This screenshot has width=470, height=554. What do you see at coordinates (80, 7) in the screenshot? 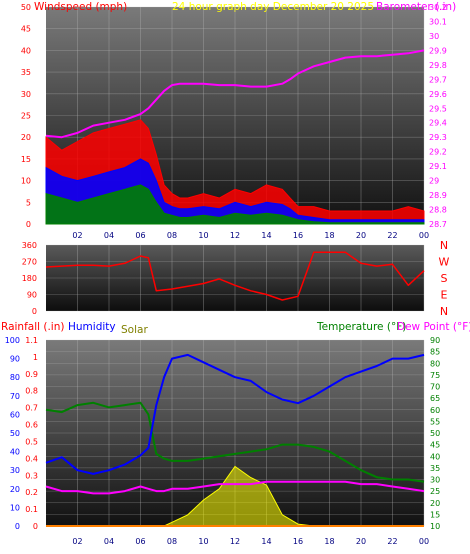
I see `windspeed-axis-label: Windspeed (mph)` at bounding box center [80, 7].